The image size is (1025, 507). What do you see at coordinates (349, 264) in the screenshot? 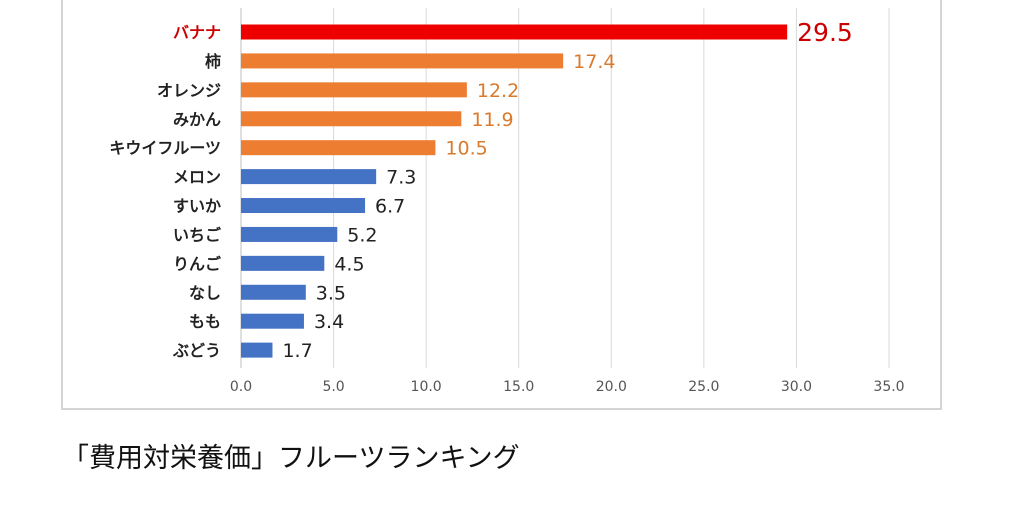
I see `data-label: 4.5` at bounding box center [349, 264].